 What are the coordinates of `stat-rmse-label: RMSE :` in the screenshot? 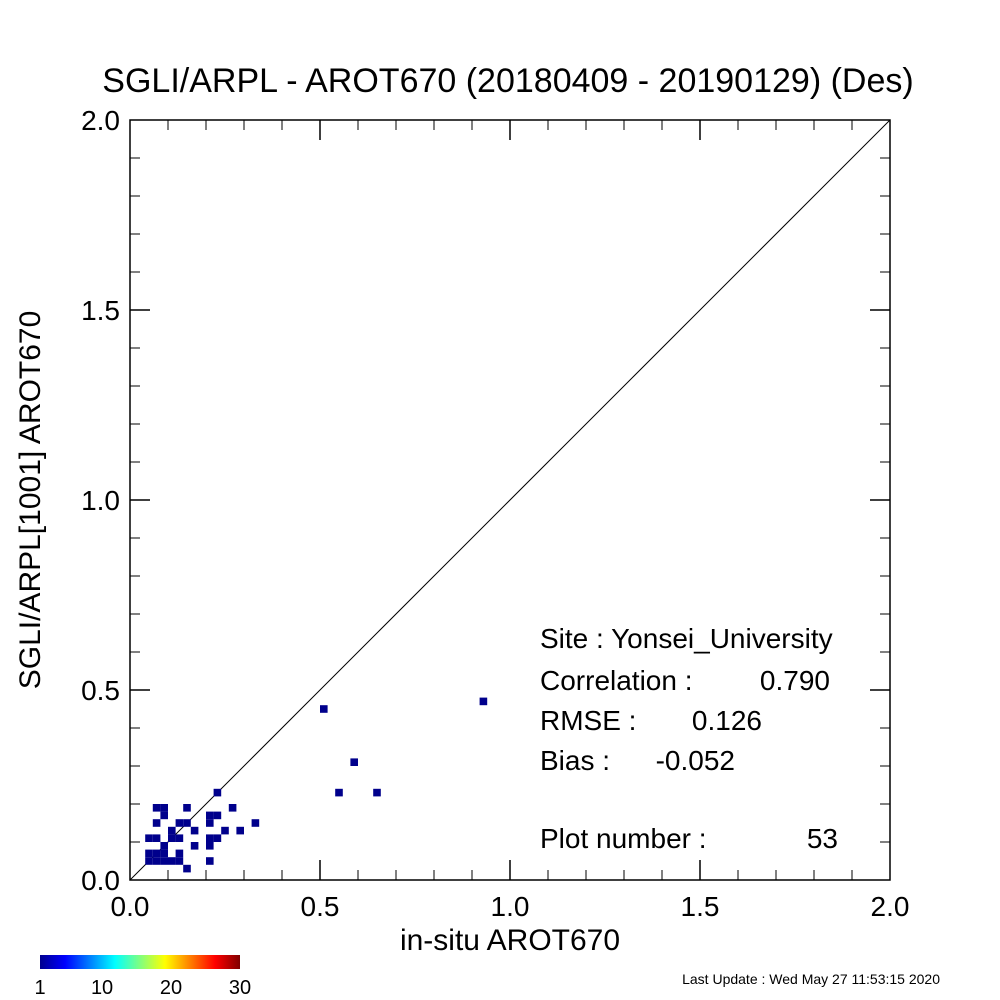 It's located at (588, 720).